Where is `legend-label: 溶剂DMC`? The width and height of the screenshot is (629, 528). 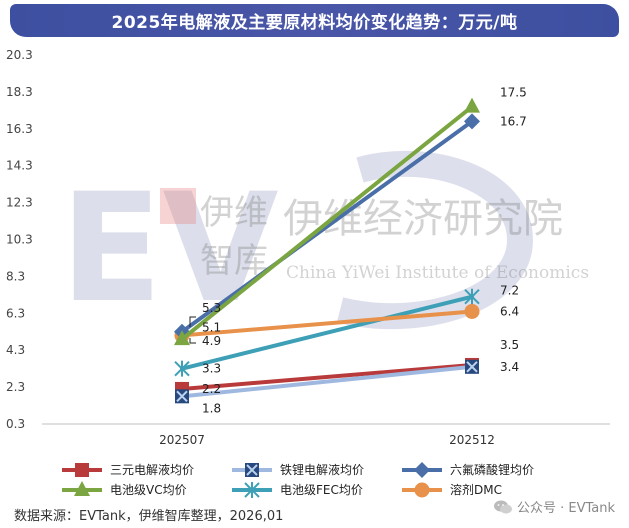 legend-label: 溶剂DMC is located at coordinates (476, 489).